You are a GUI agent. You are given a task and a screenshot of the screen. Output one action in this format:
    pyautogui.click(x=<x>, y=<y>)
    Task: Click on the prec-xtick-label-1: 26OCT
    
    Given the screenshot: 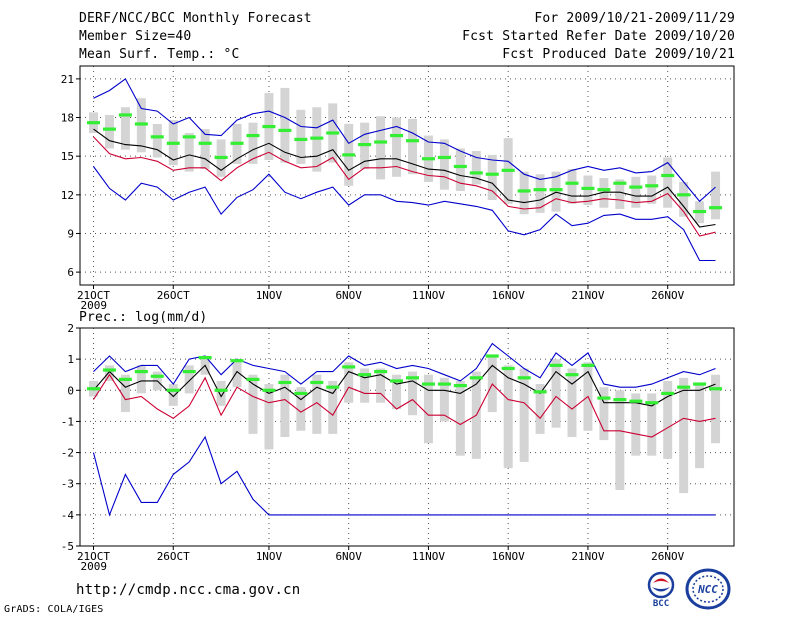 What is the action you would take?
    pyautogui.click(x=173, y=556)
    